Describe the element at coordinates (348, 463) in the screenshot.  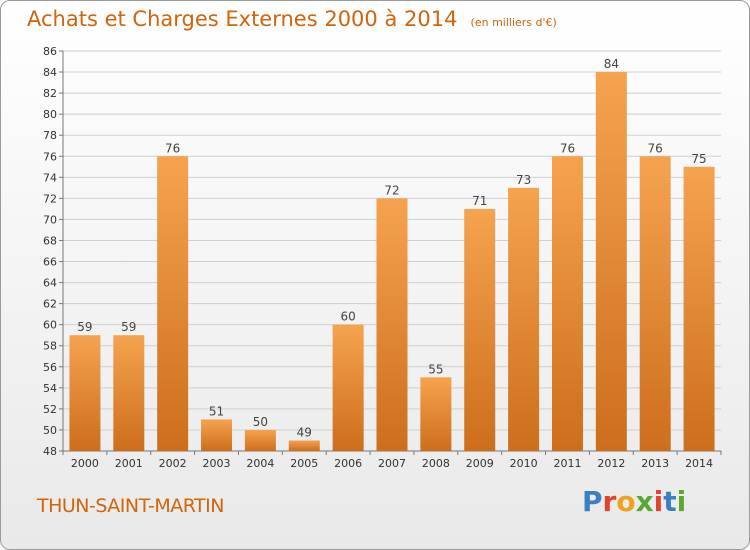
I see `x-tick-label: 2006` at that location.